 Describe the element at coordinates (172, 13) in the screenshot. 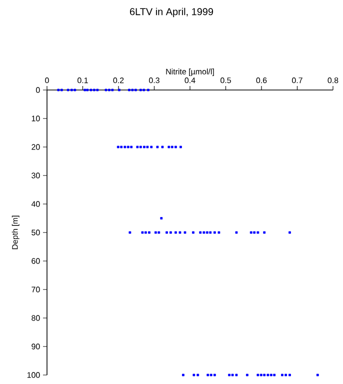

I see `chart-title: 6LTV in April, 1999` at that location.